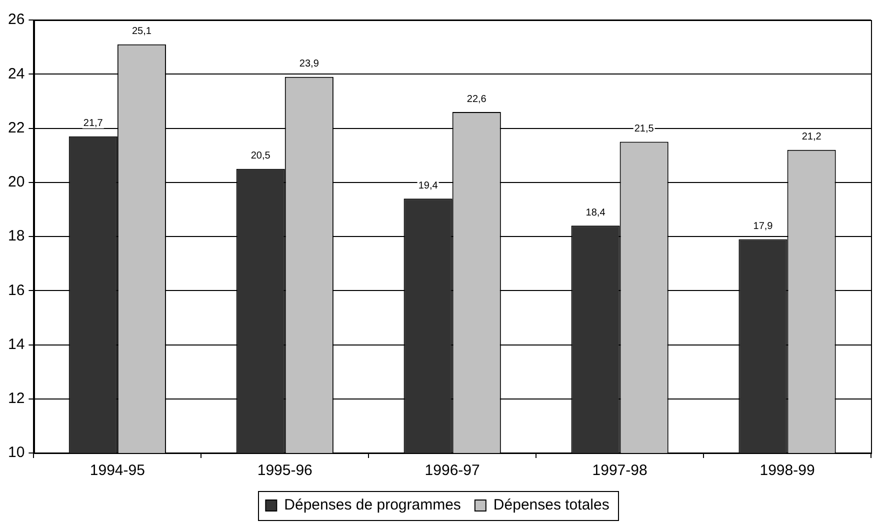 The image size is (881, 531). I want to click on legend-label: Dépenses totales, so click(551, 505).